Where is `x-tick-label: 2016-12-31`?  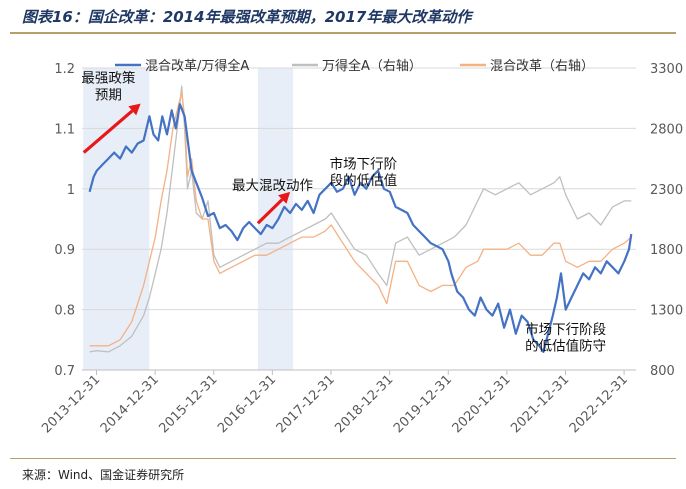
x-tick-label: 2016-12-31 is located at coordinates (247, 404).